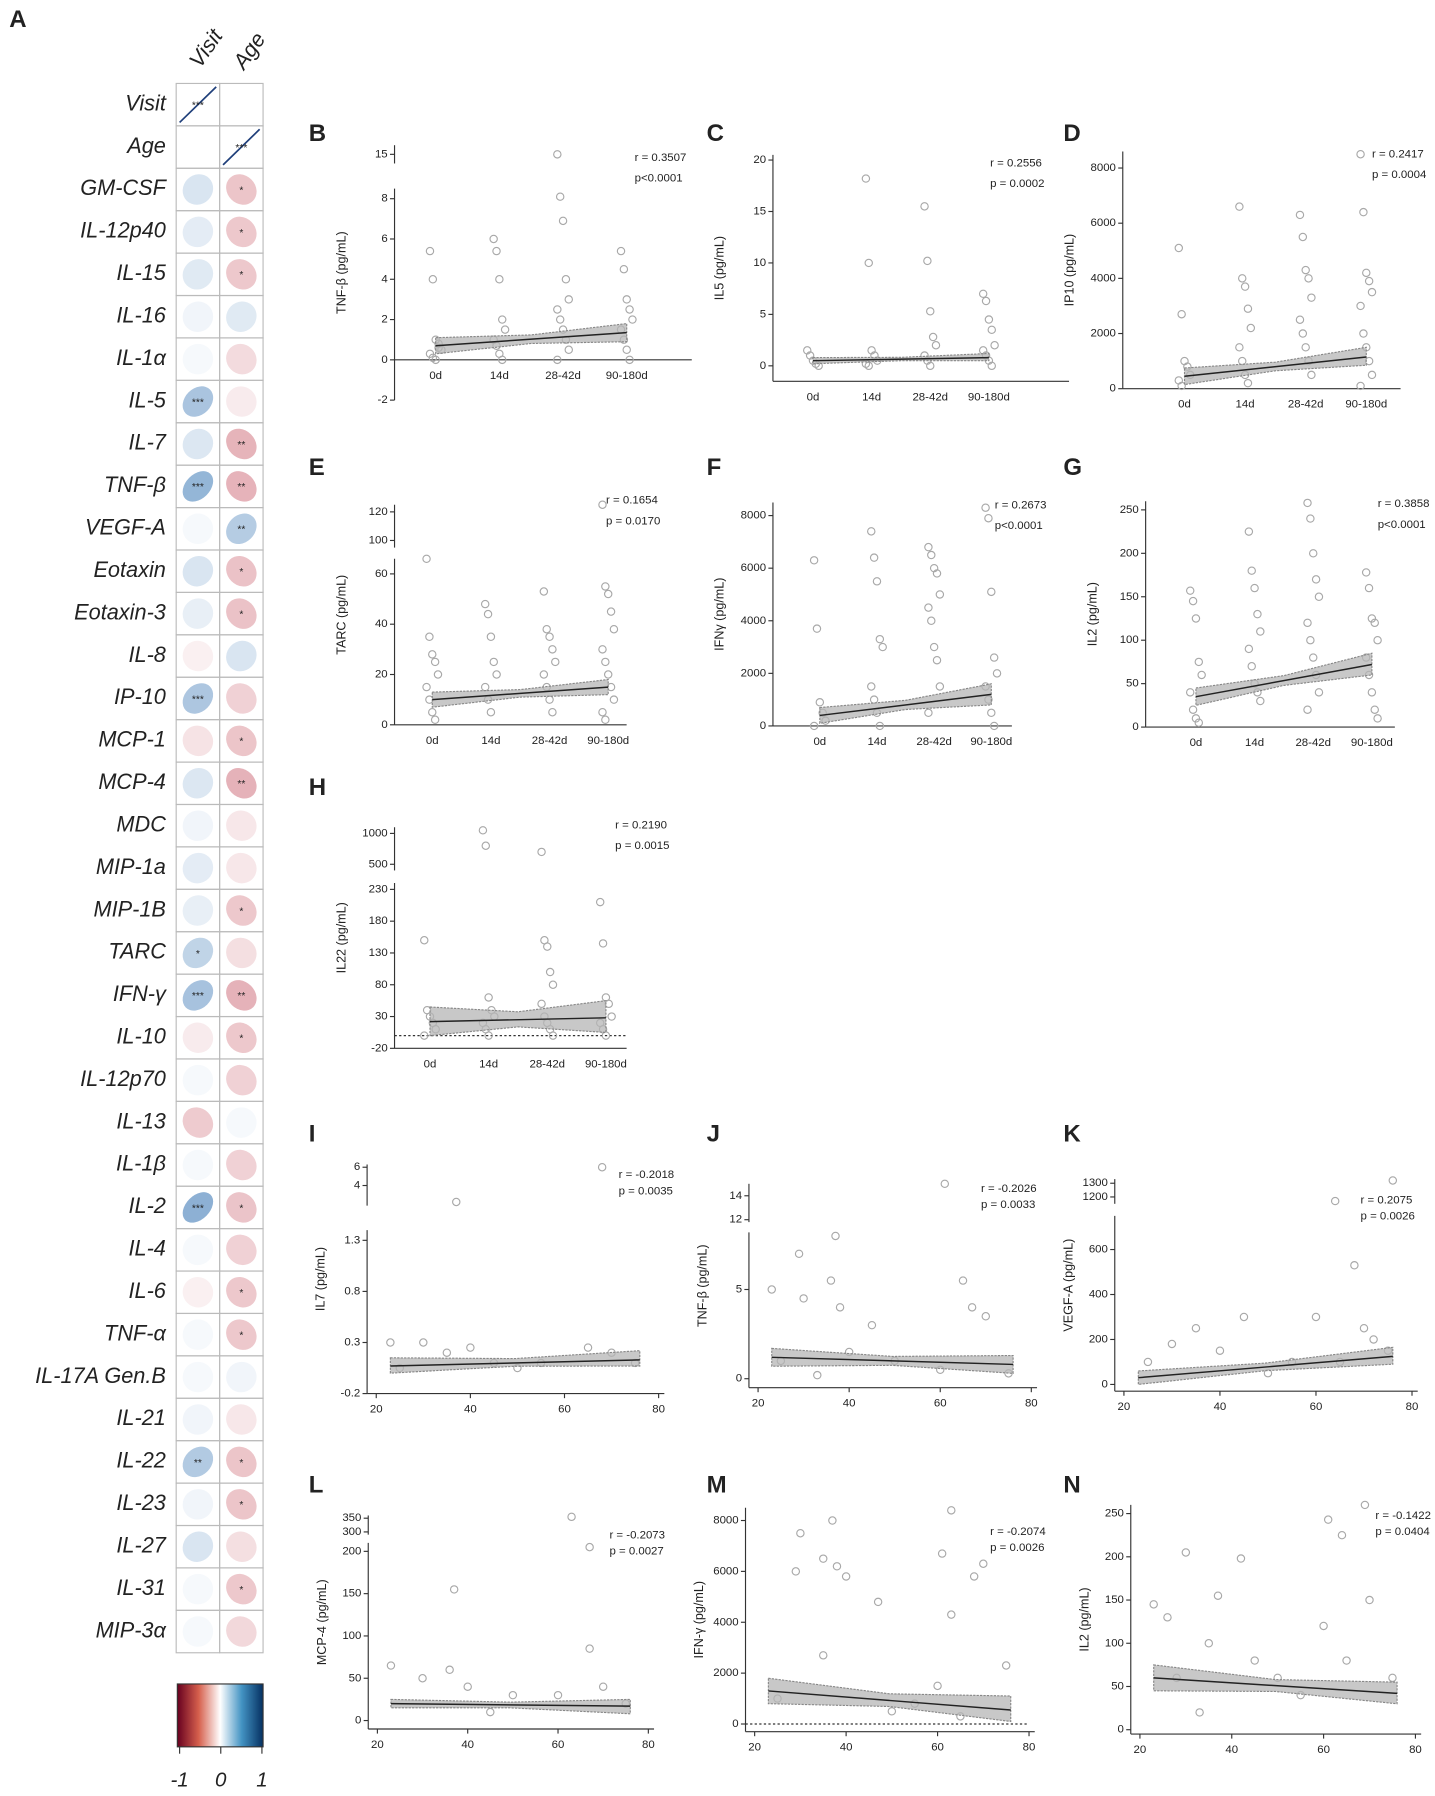  I want to click on y-tick-label: 0, so click(1121, 1730).